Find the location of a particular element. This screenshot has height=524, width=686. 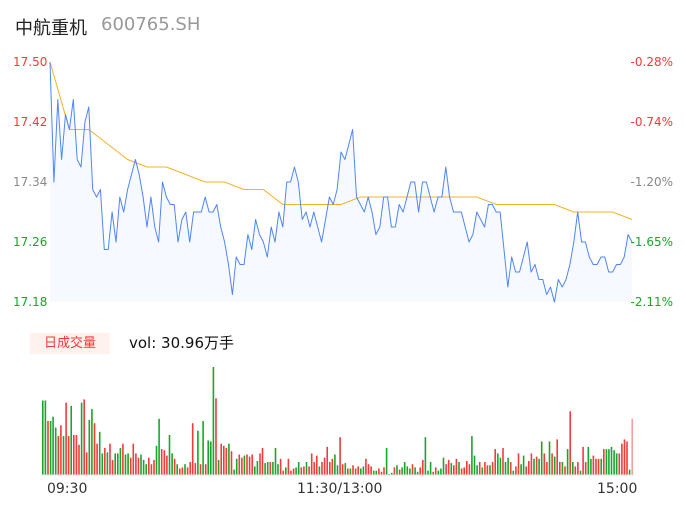

volume-readout: vol: 30.96万手 is located at coordinates (181, 343).